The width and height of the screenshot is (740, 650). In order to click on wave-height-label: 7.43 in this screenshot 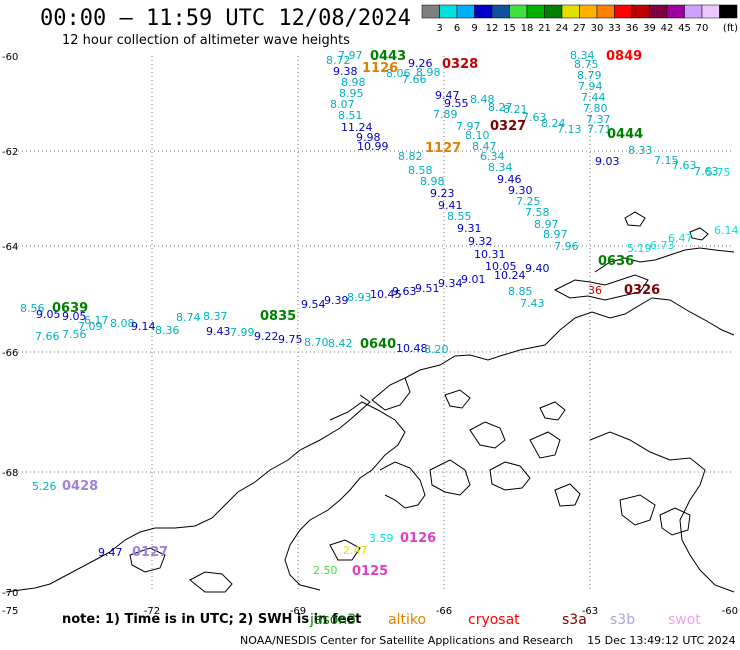, I will do `click(532, 303)`.